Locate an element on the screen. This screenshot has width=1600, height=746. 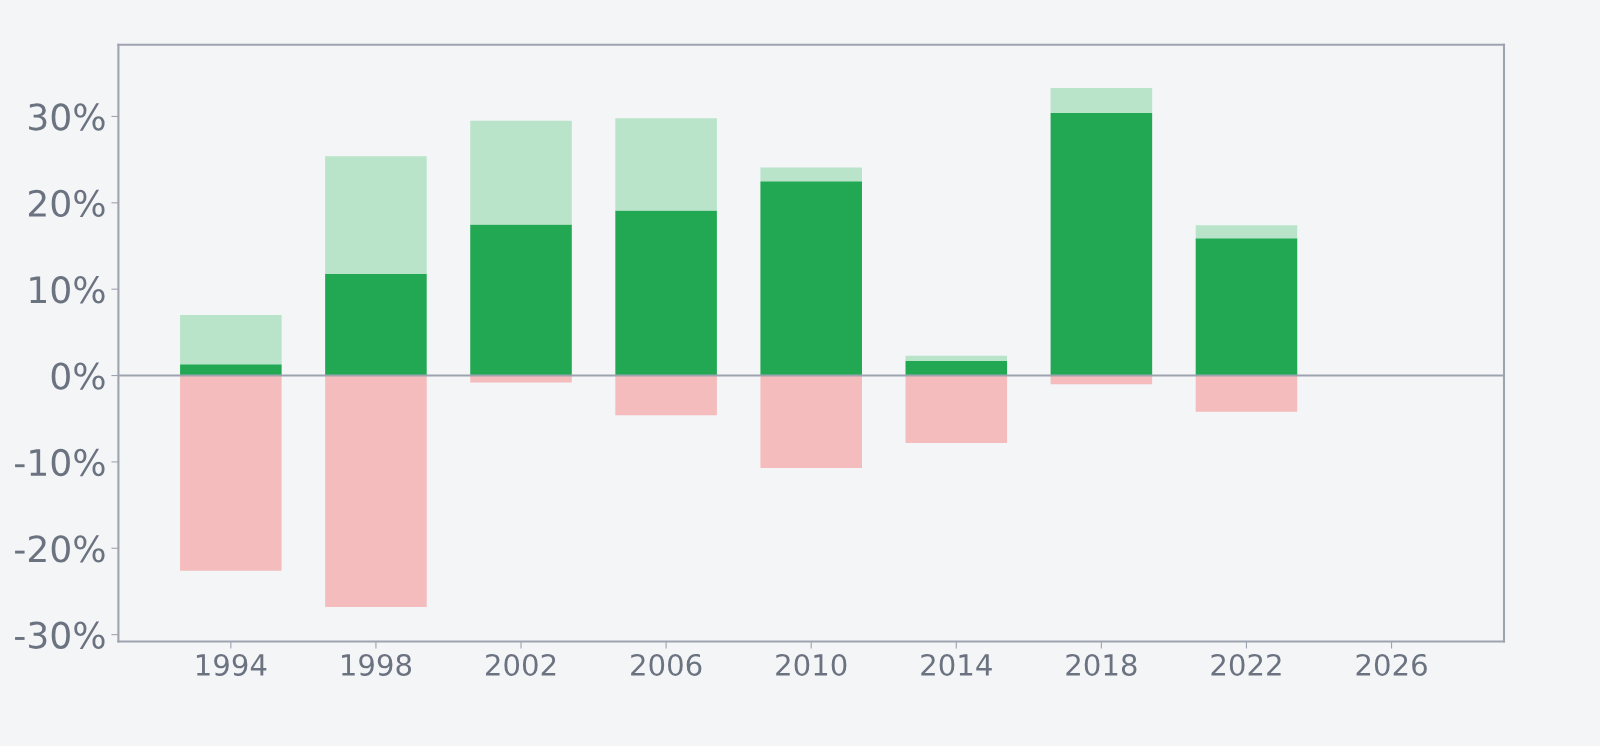
y-tick-label: -30% is located at coordinates (60, 635).